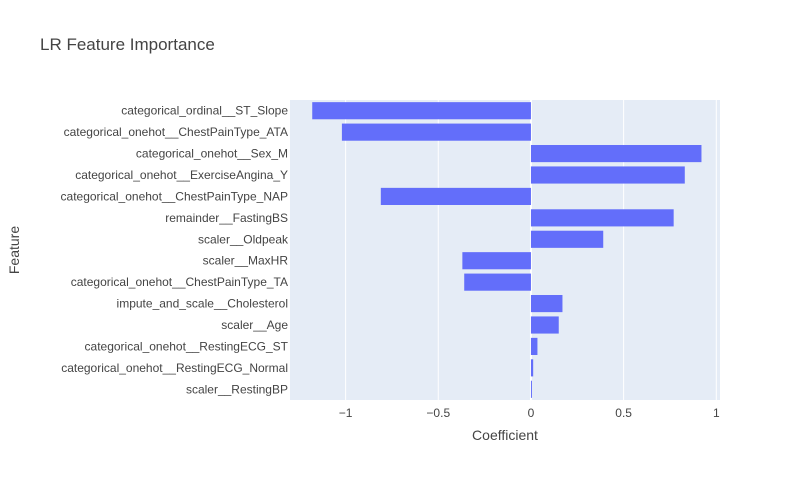 The image size is (800, 480). What do you see at coordinates (127, 44) in the screenshot?
I see `chart-title: LR Feature Importance` at bounding box center [127, 44].